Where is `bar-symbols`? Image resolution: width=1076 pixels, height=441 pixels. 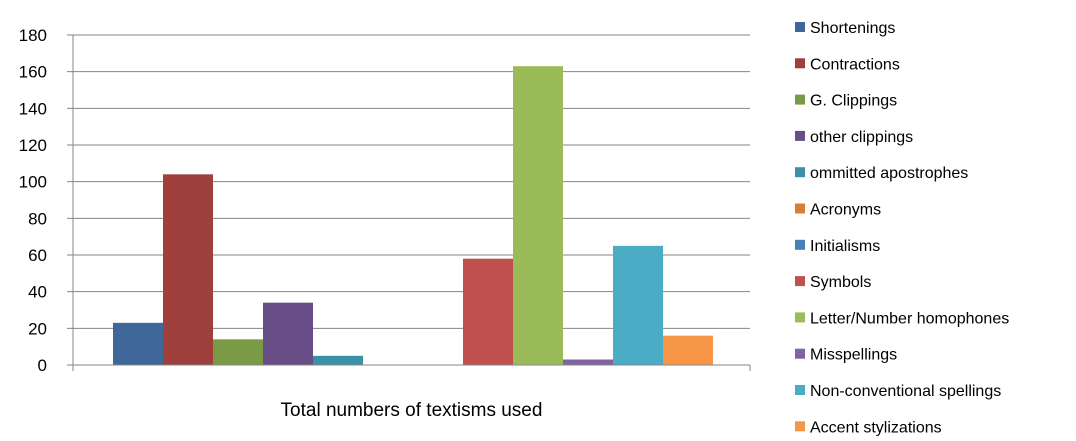 bar-symbols is located at coordinates (488, 312).